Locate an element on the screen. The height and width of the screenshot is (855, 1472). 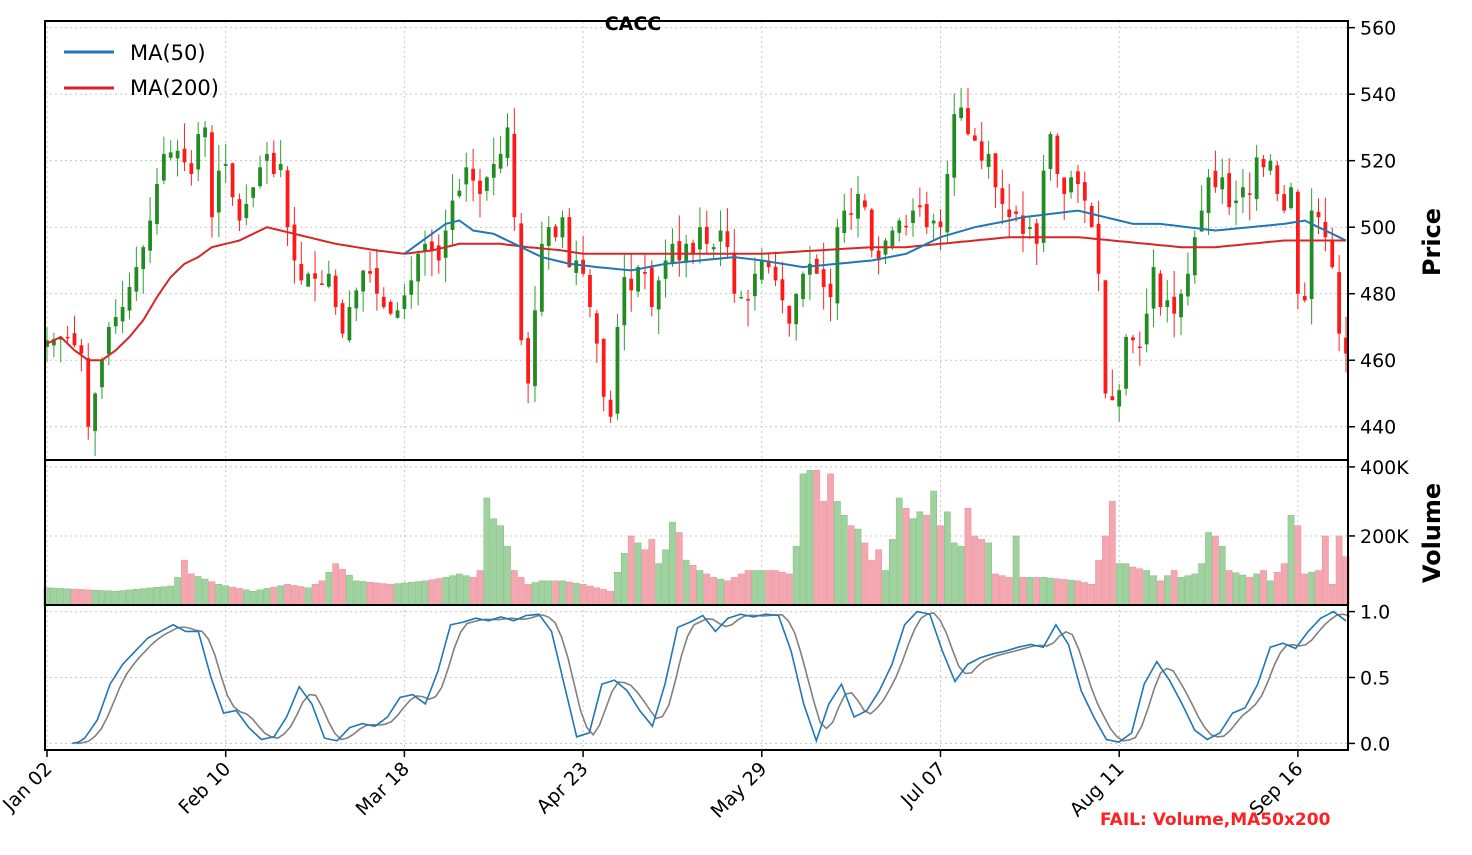
legend-ma50-label: MA(50) is located at coordinates (168, 53).